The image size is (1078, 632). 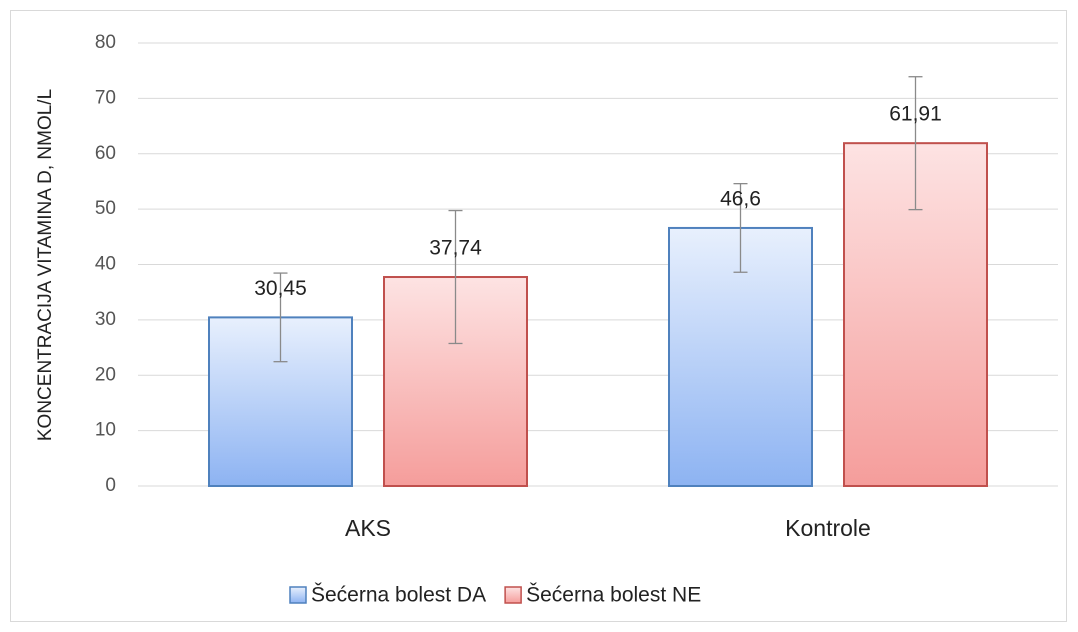 I want to click on y-tick-label: 50, so click(x=105, y=208).